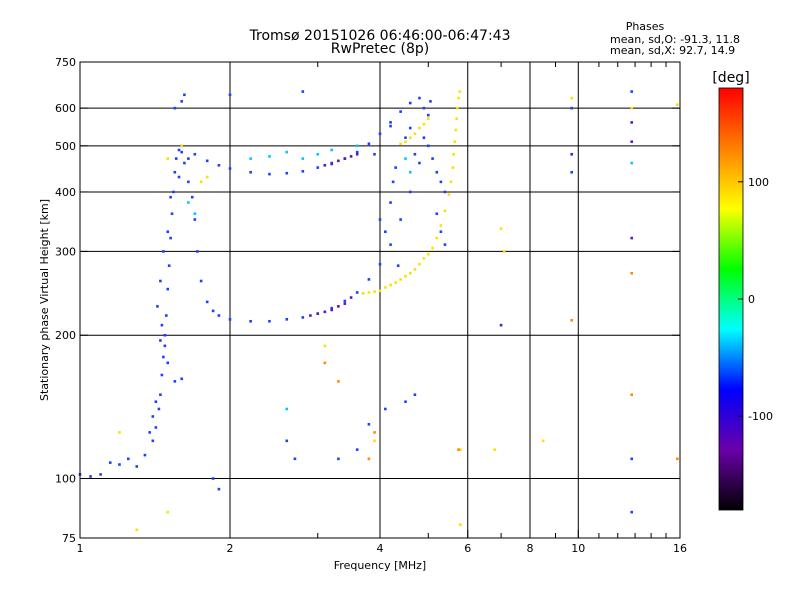 The image size is (800, 600). I want to click on chart-title: Tromsø 20151026 06:46:00-06:47:43, so click(380, 36).